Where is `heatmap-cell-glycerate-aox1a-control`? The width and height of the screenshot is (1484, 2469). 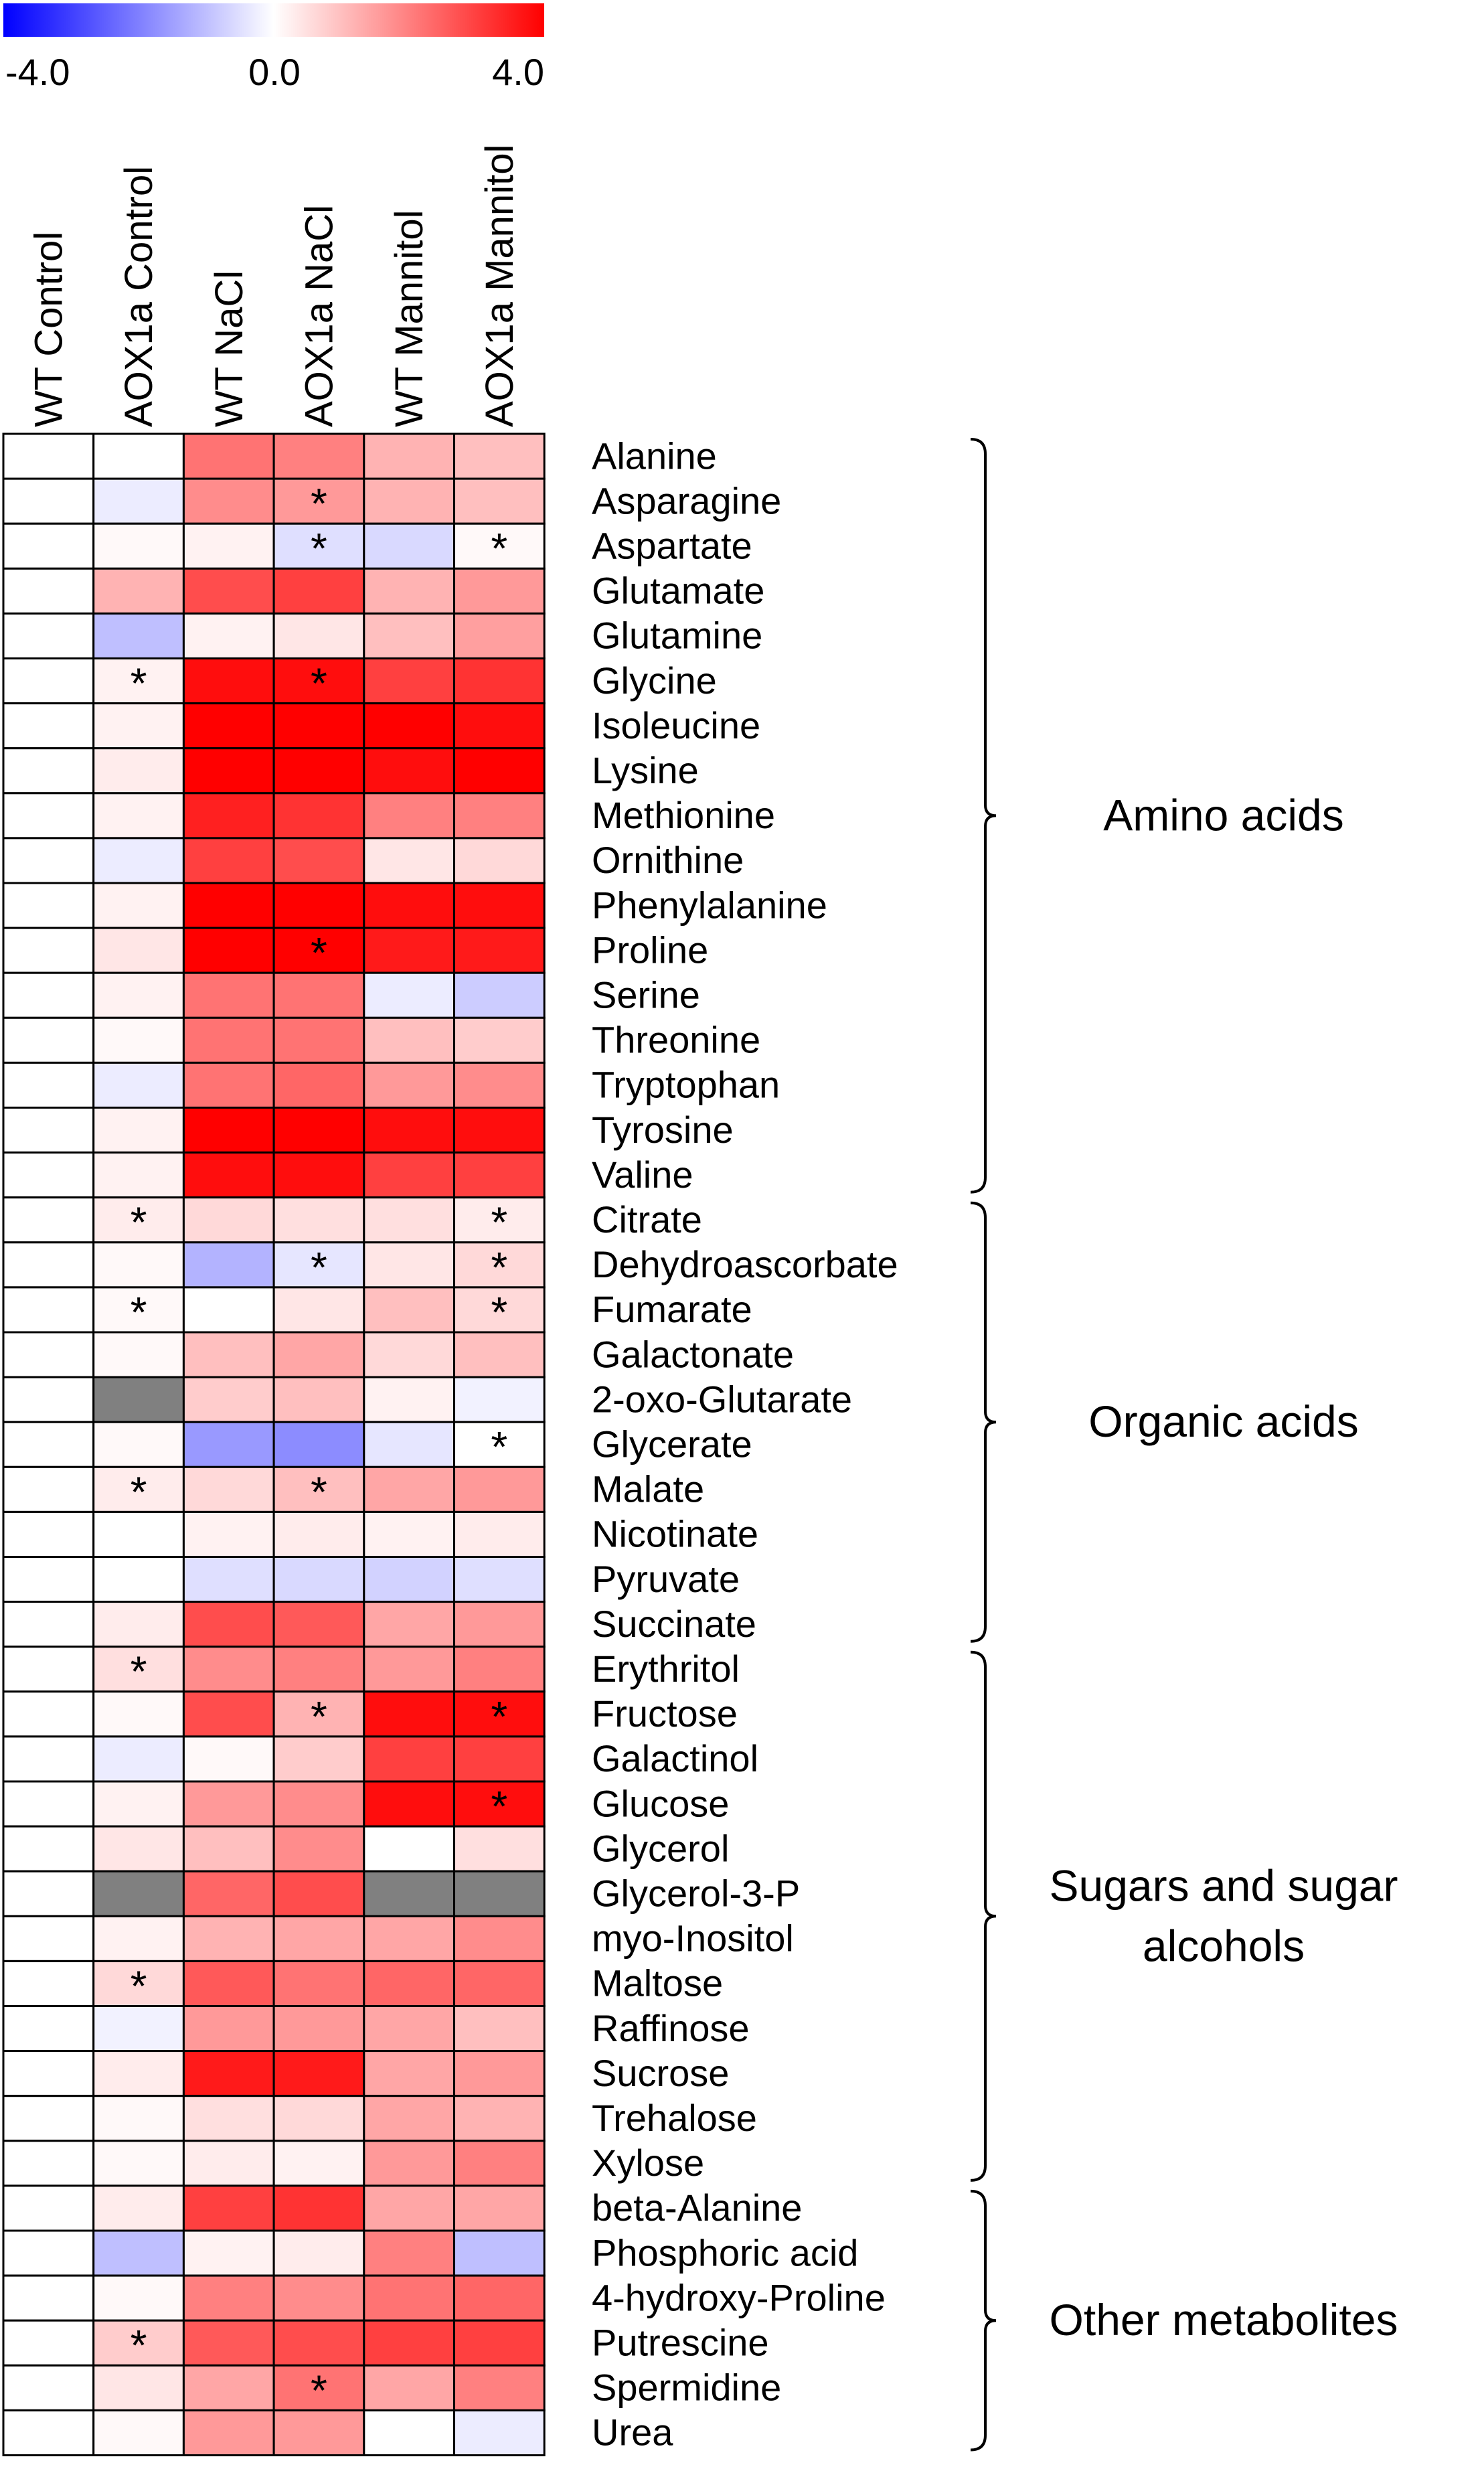 heatmap-cell-glycerate-aox1a-control is located at coordinates (138, 1445).